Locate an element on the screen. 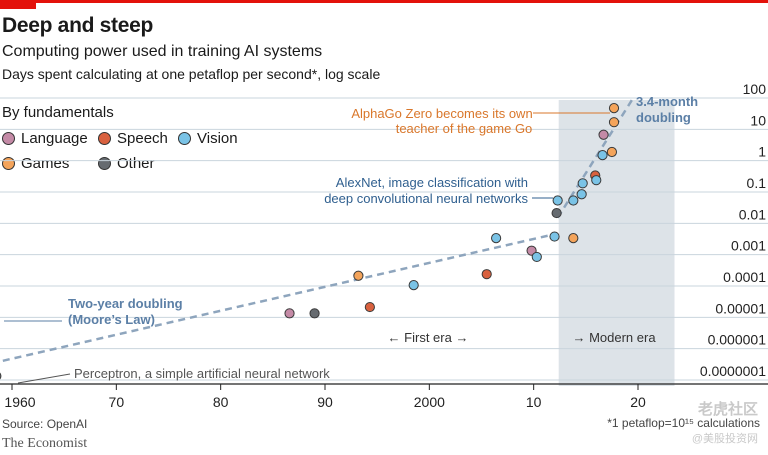  modern-era-band is located at coordinates (616, 243).